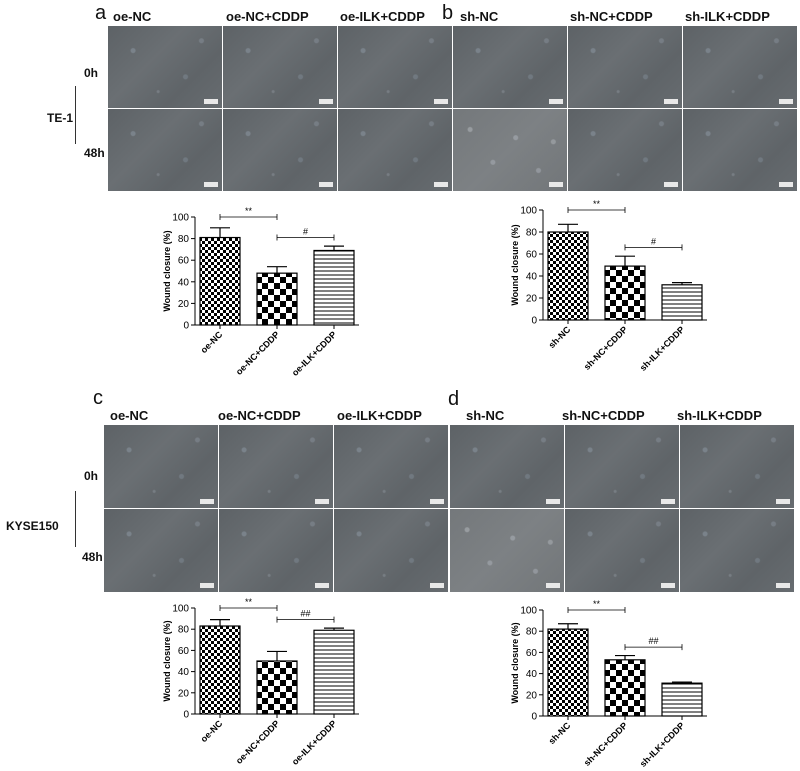 Image resolution: width=800 pixels, height=771 pixels. What do you see at coordinates (267, 16) in the screenshot?
I see `column-label: oe-NC+CDDP` at bounding box center [267, 16].